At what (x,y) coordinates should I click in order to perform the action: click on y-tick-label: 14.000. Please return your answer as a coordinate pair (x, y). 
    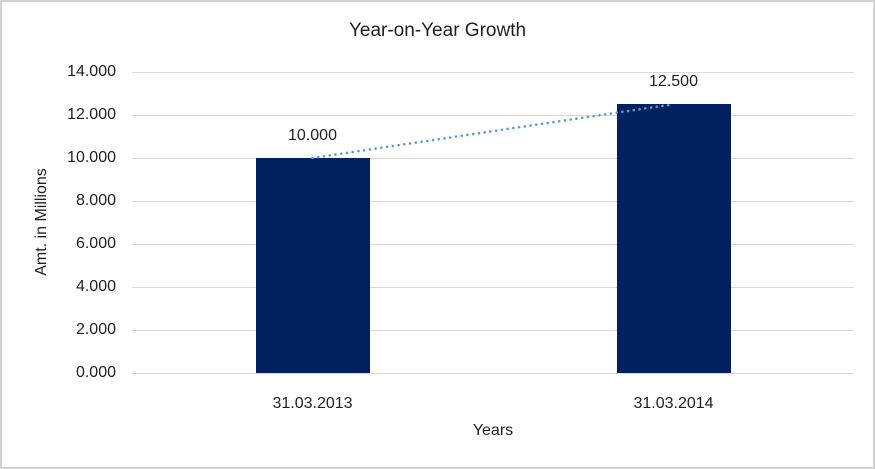
    Looking at the image, I should click on (91, 71).